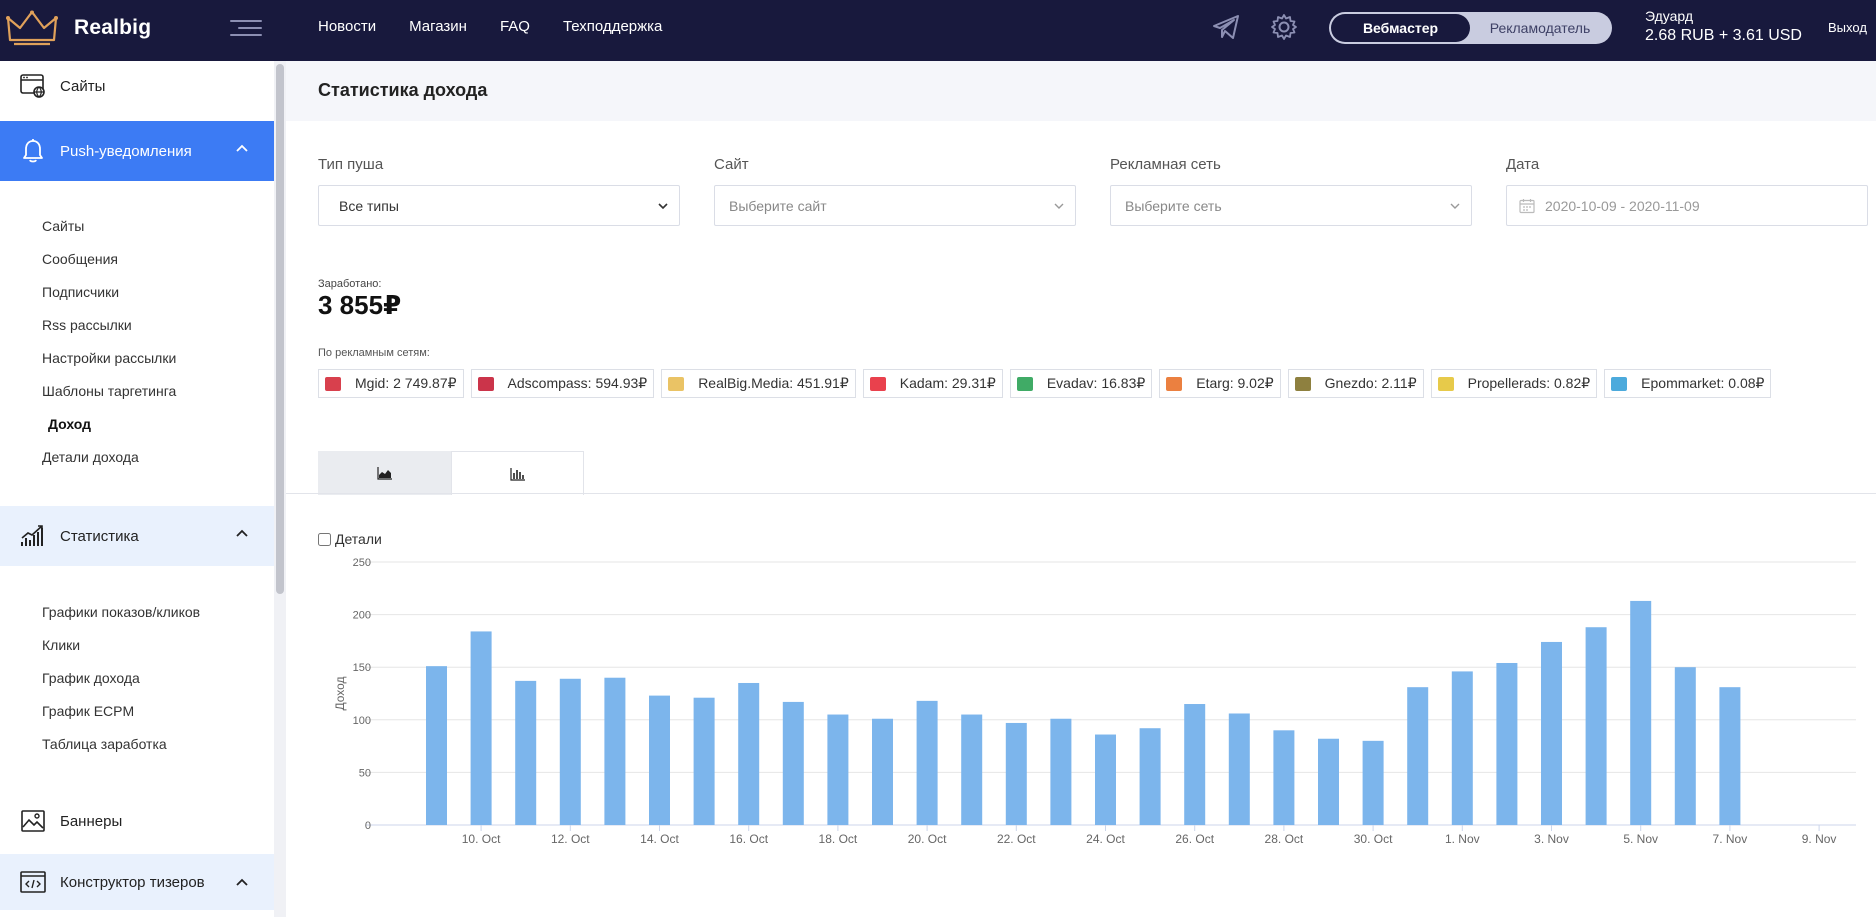  I want to click on sidebar-subitem-ecpm-chart: График ECPM, so click(88, 711).